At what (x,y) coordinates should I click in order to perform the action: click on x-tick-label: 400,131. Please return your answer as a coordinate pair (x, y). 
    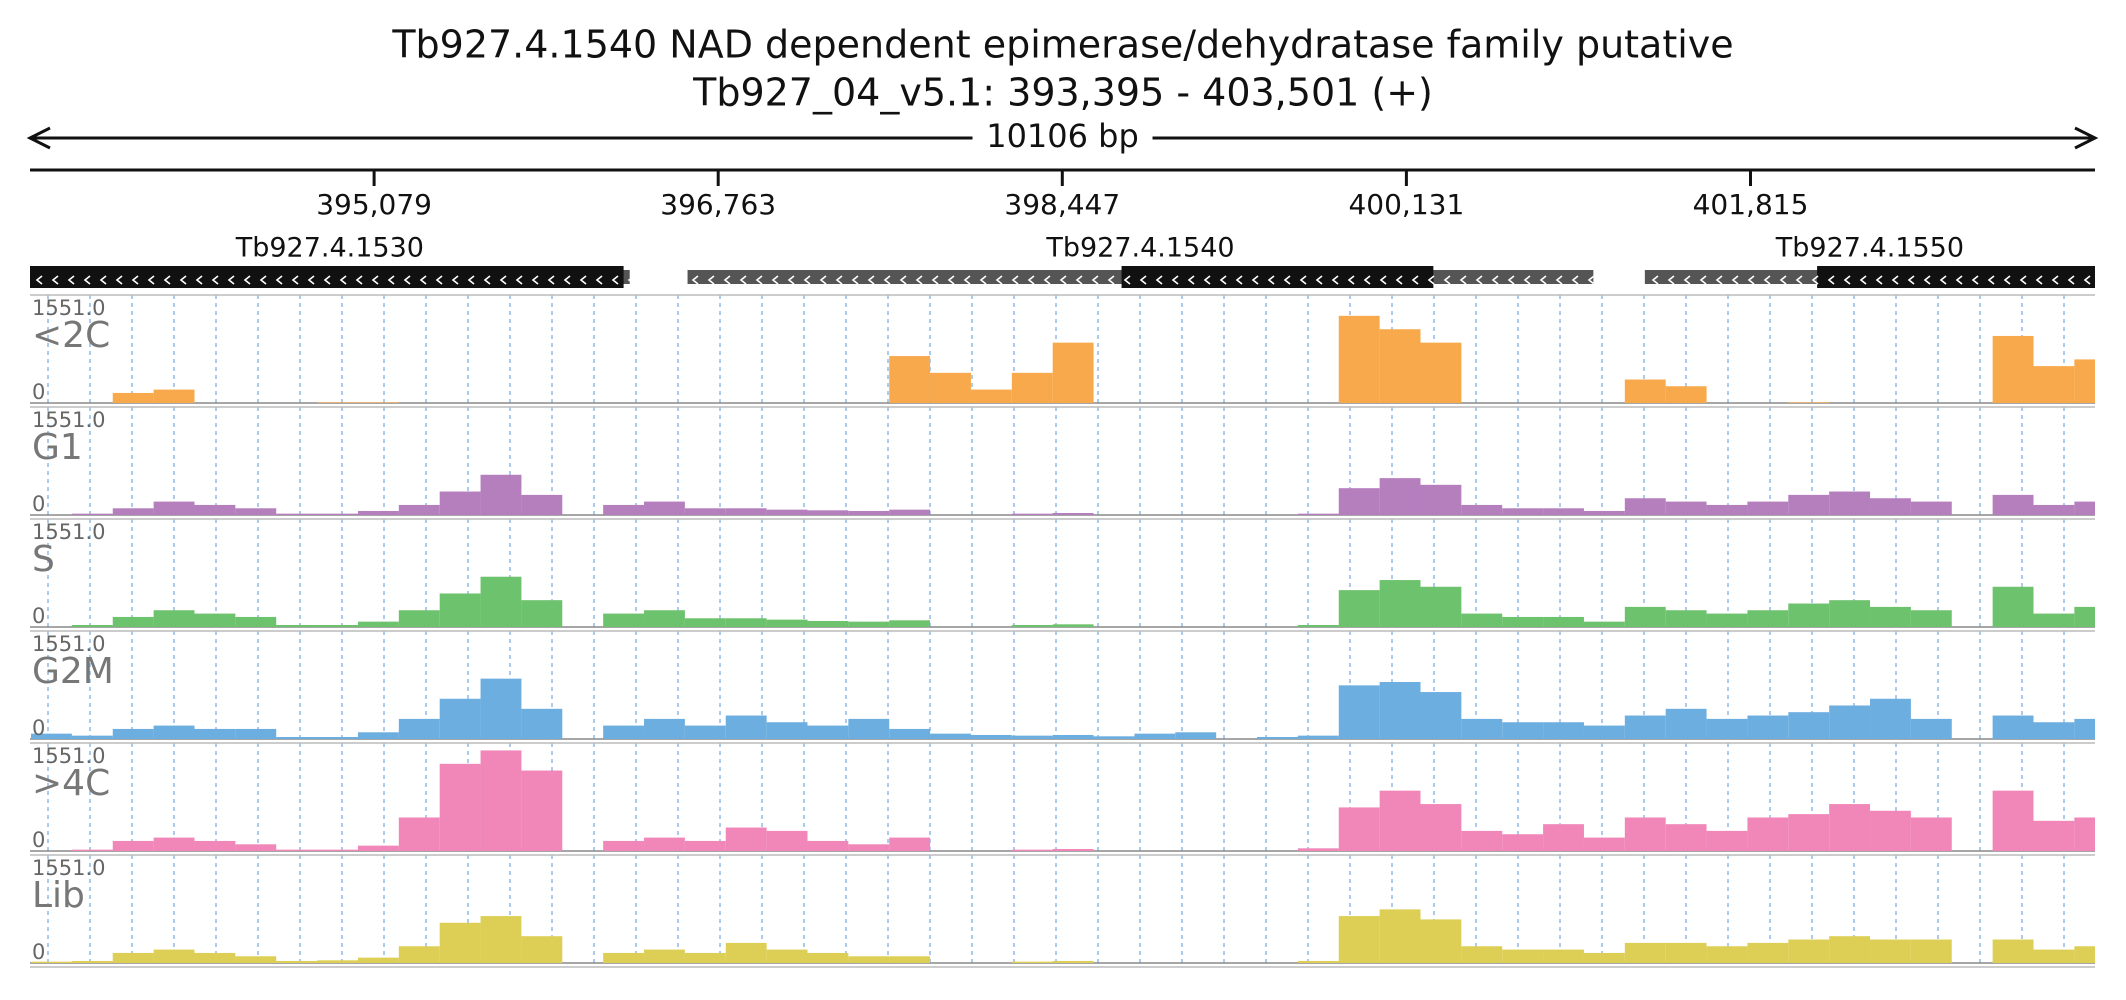
    Looking at the image, I should click on (1406, 204).